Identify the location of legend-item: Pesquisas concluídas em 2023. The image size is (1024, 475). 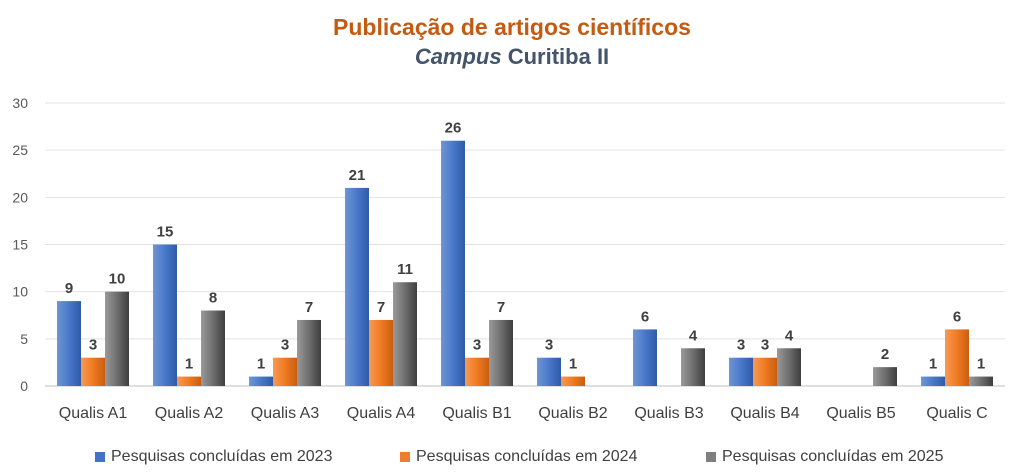
(213, 457).